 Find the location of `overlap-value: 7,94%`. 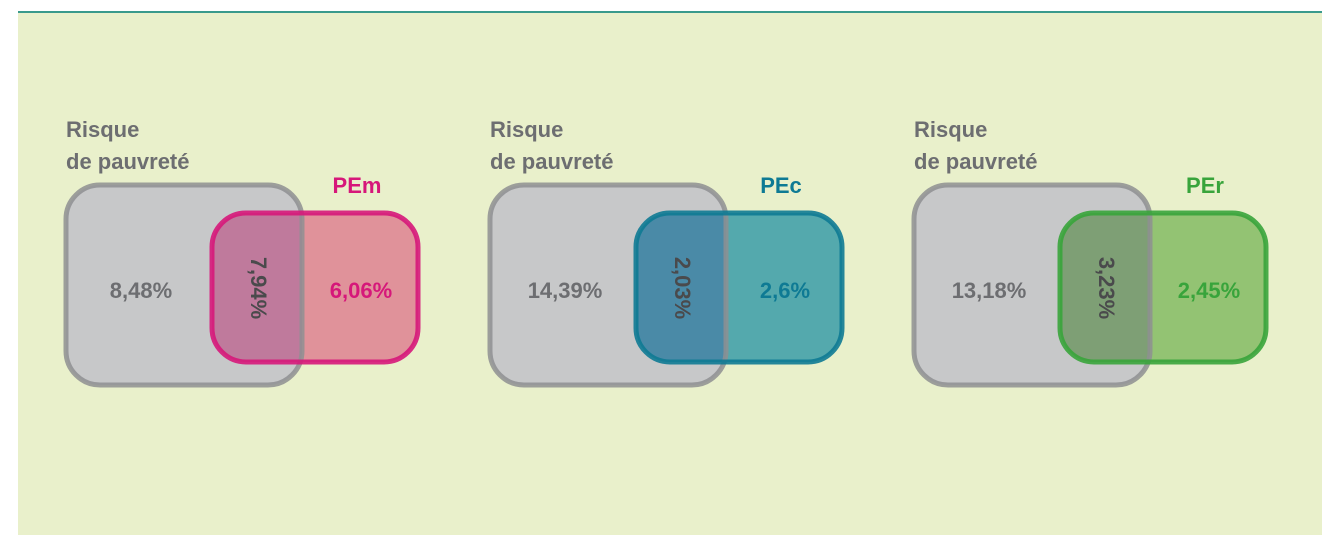

overlap-value: 7,94% is located at coordinates (258, 288).